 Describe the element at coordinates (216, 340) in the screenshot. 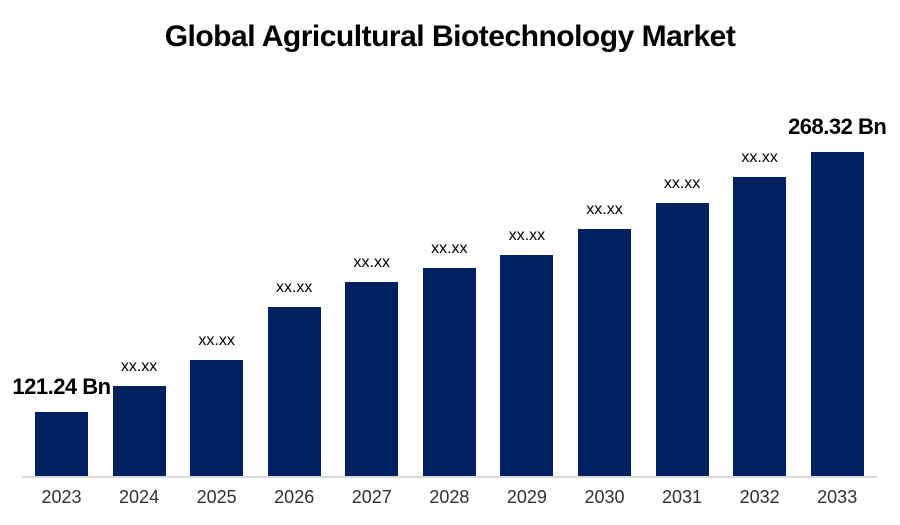

I see `bar-value-label-2025: xx.xx` at that location.